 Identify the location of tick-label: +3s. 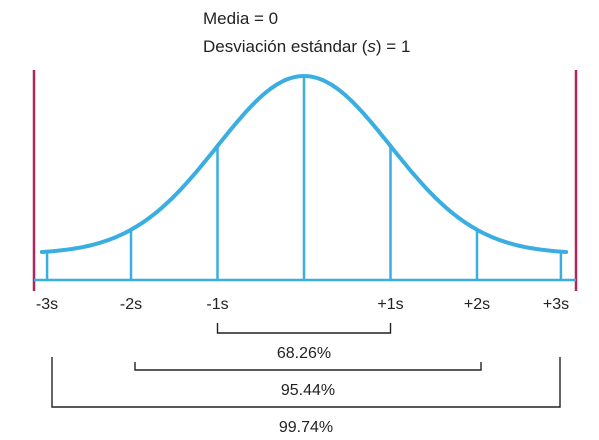
(556, 304).